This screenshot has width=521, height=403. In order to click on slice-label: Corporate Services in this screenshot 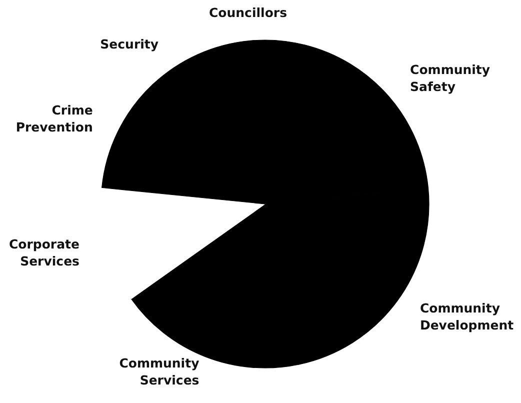, I will do `click(44, 252)`.